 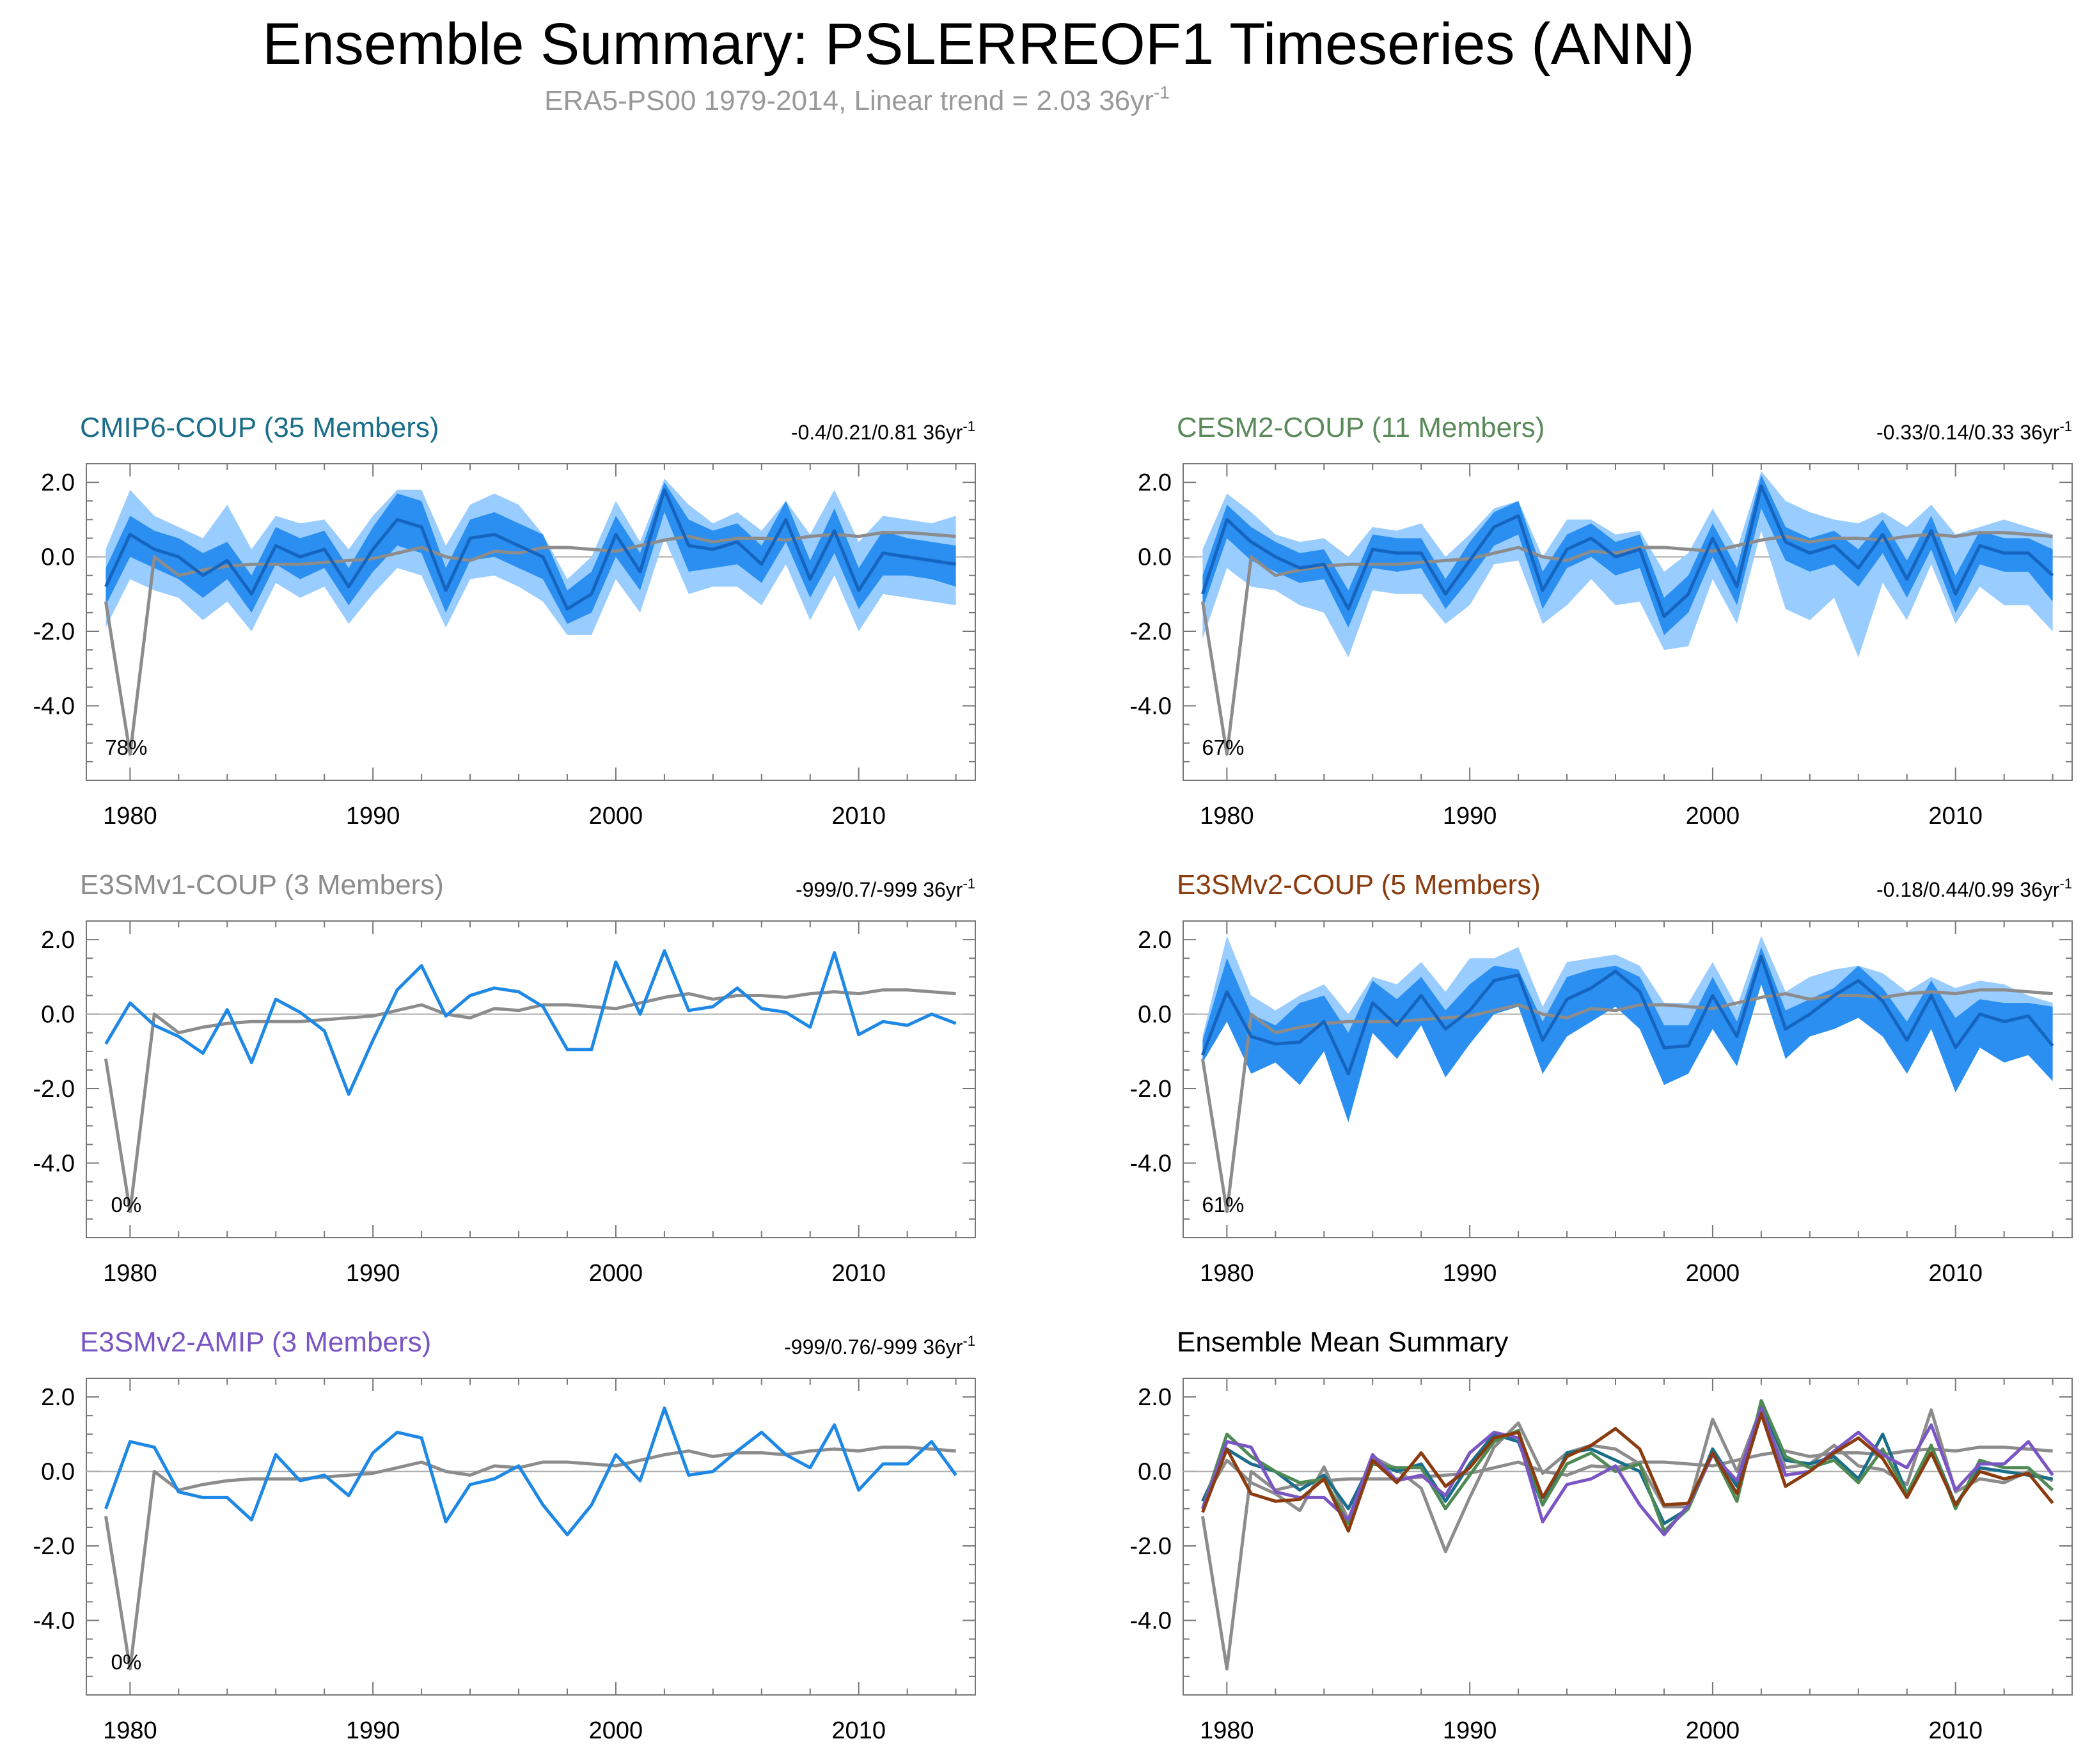 What do you see at coordinates (877, 432) in the screenshot?
I see `panel-trend-text: -0.4/0.21/0.81 36yr` at bounding box center [877, 432].